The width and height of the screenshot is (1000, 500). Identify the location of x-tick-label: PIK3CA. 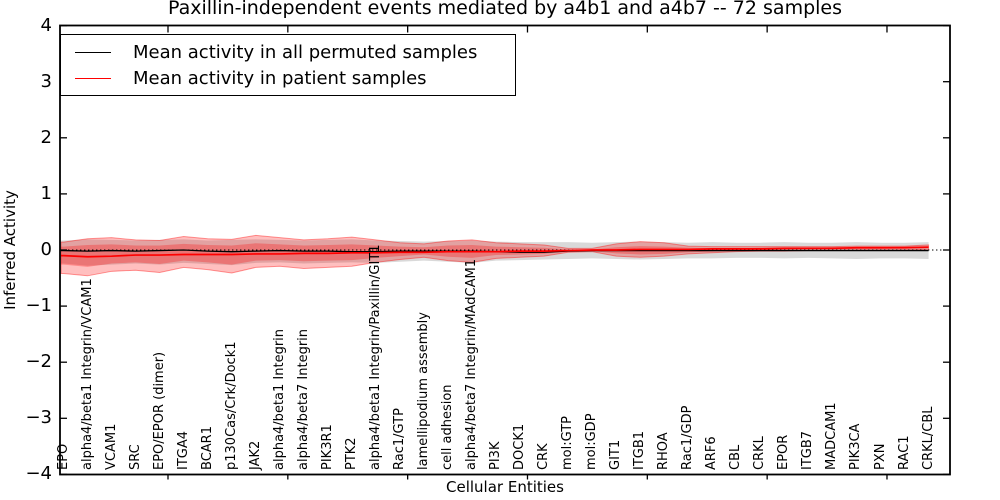
(856, 446).